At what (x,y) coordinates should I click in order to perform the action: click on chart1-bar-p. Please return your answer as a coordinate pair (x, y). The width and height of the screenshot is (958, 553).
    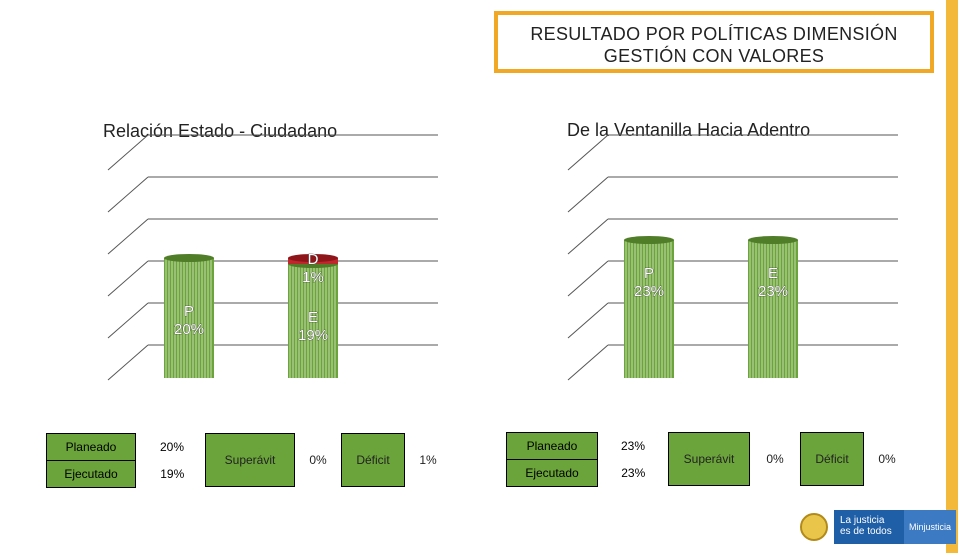
    Looking at the image, I should click on (189, 316).